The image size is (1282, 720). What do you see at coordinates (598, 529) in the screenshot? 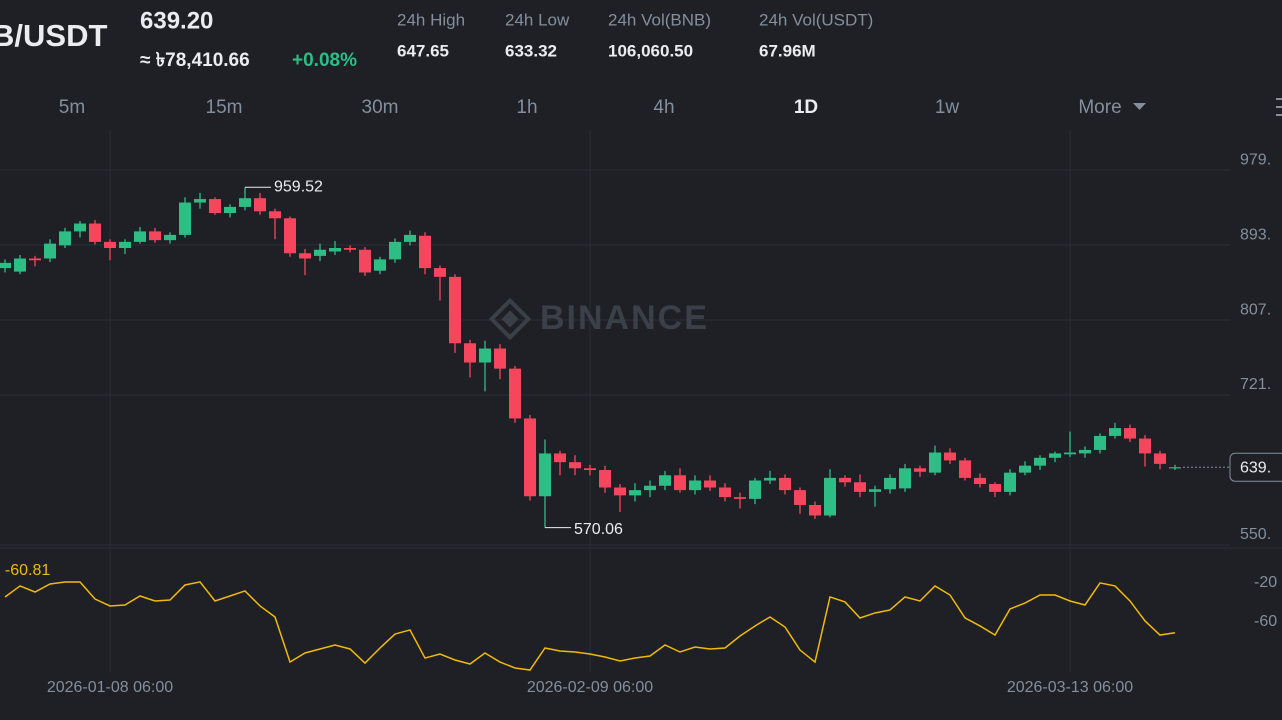
I see `low-label: 570.06` at bounding box center [598, 529].